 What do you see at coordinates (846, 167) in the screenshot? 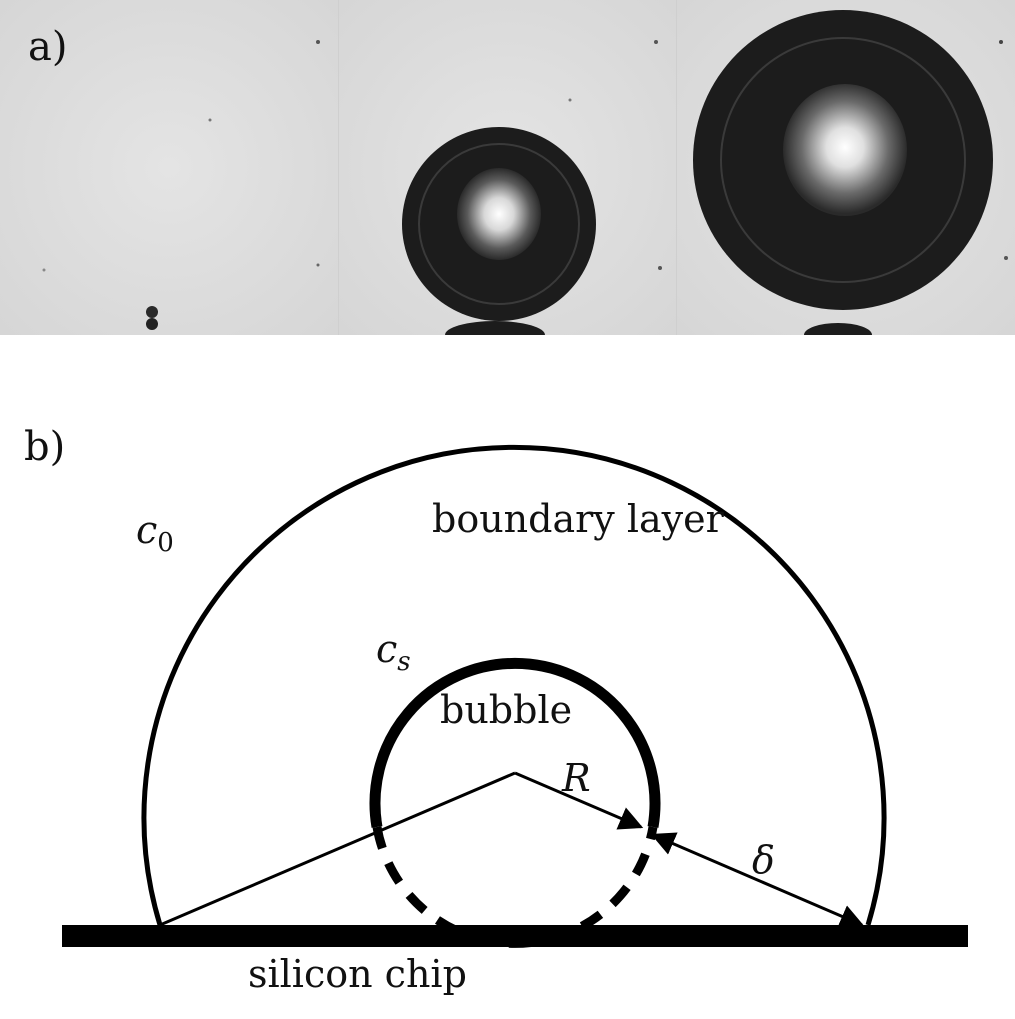
I see `photo-frame-large-bubble` at bounding box center [846, 167].